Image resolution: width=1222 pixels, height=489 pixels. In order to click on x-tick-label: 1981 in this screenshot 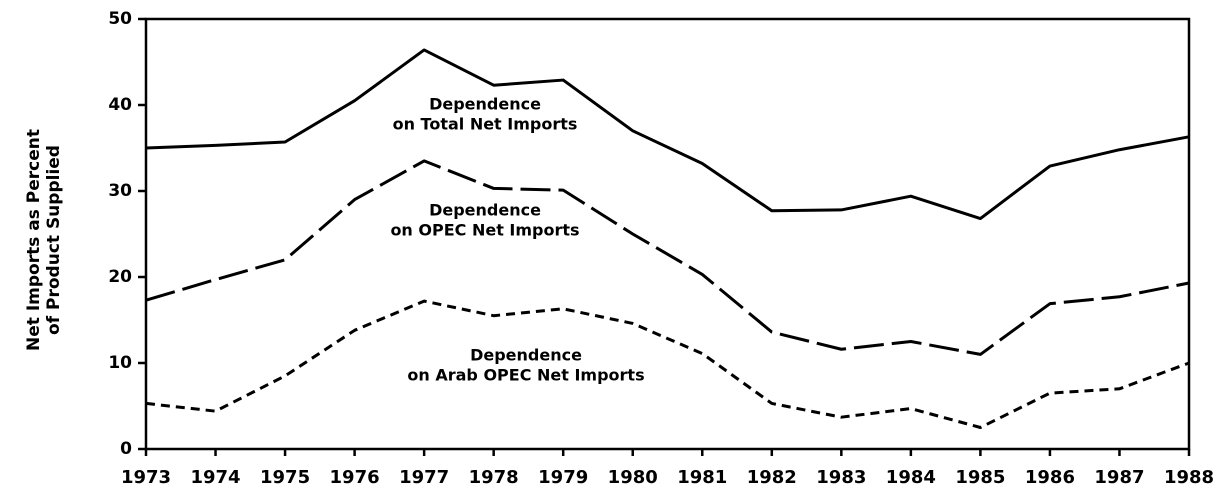, I will do `click(702, 477)`.